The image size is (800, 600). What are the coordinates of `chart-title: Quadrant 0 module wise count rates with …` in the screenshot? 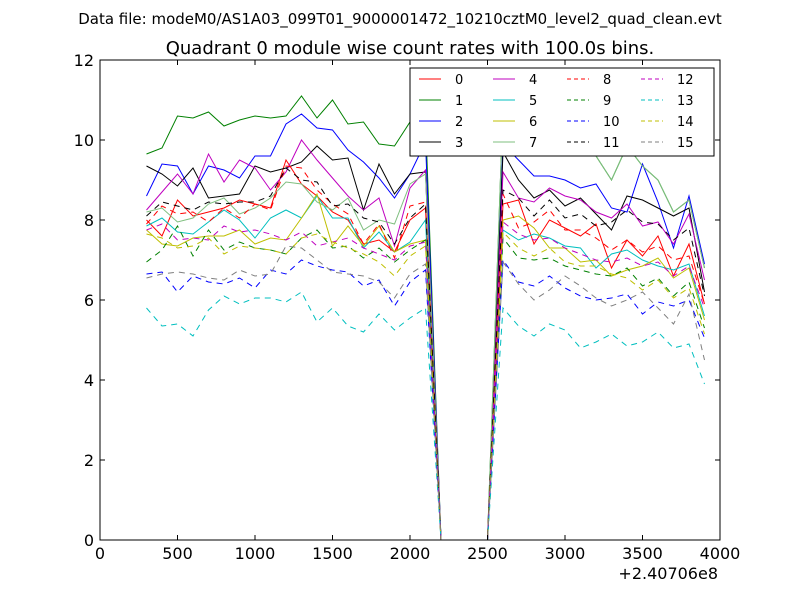 It's located at (410, 48).